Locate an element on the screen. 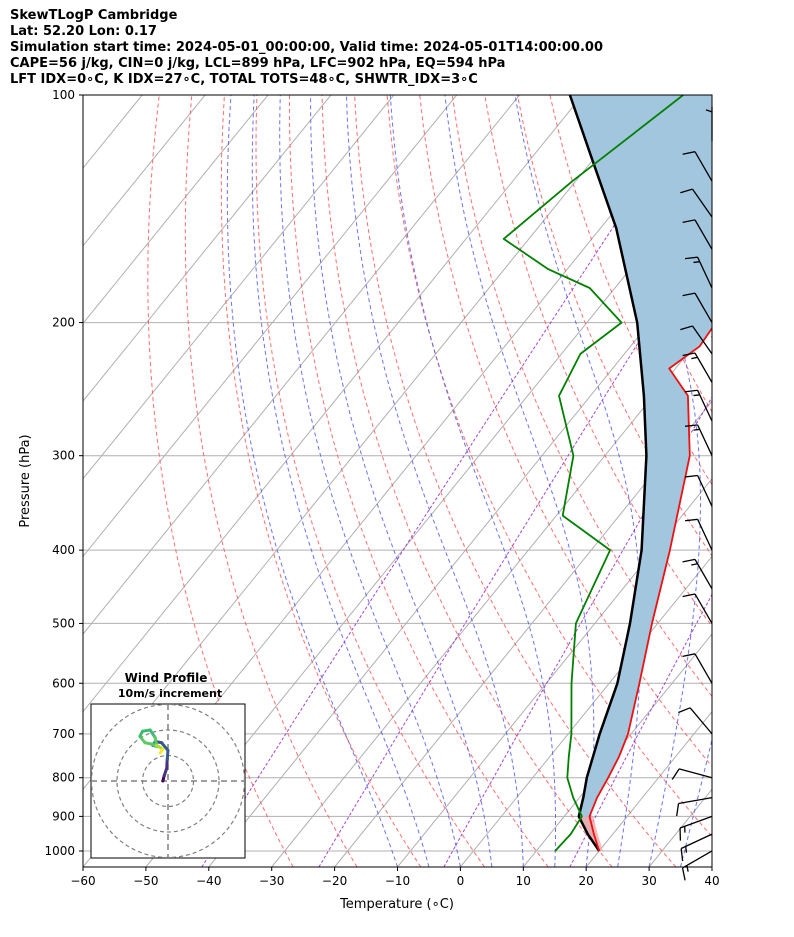  y-tick-label: 900 is located at coordinates (63, 816).